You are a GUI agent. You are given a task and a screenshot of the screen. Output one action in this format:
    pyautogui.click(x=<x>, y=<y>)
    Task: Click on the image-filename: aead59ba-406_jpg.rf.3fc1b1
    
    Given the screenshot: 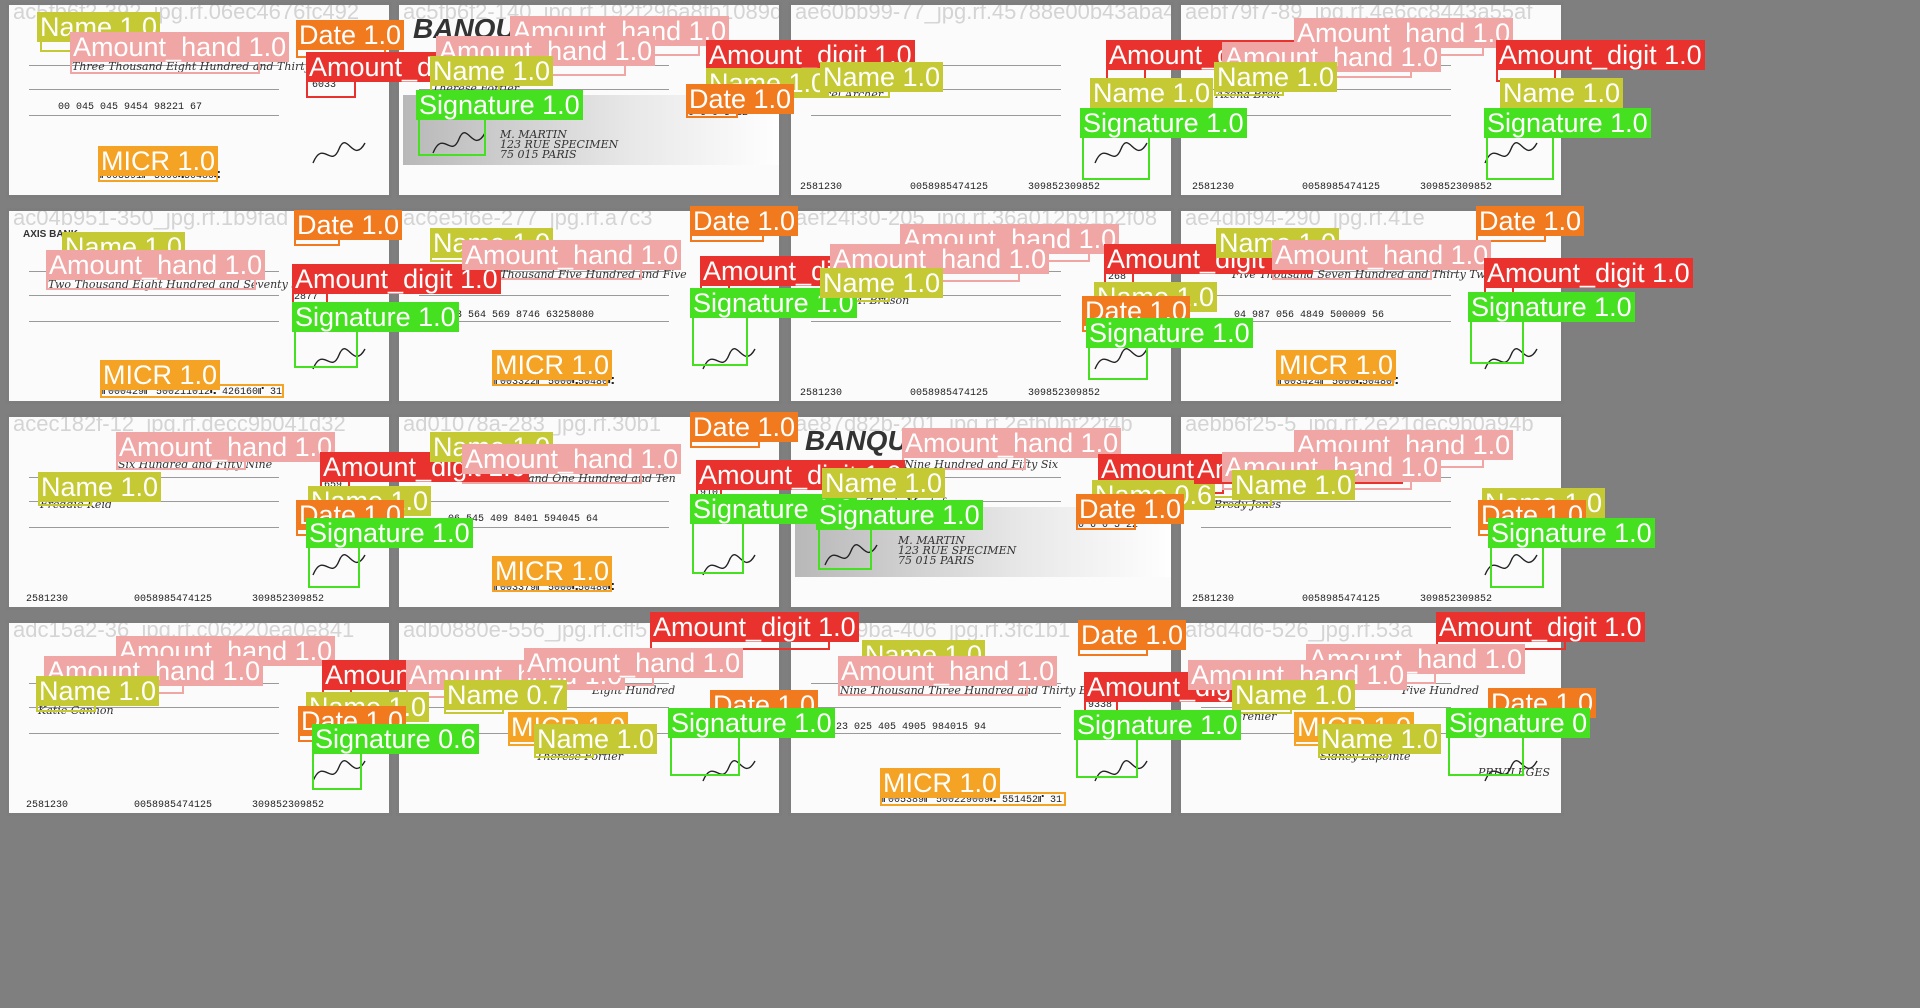 What is the action you would take?
    pyautogui.click(x=933, y=631)
    